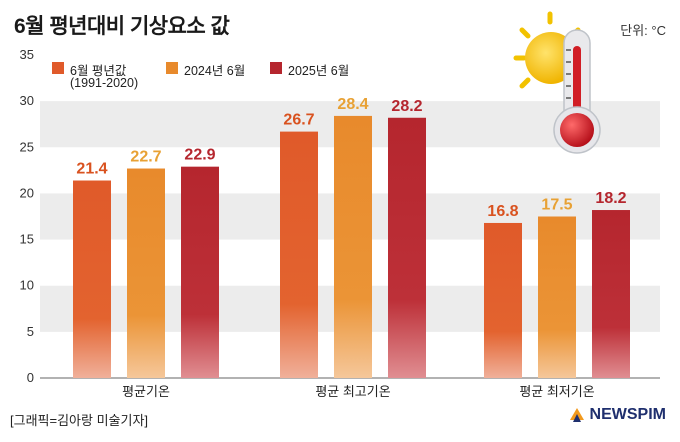 This screenshot has width=680, height=442. Describe the element at coordinates (27, 54) in the screenshot. I see `y-tick-label: 35` at that location.